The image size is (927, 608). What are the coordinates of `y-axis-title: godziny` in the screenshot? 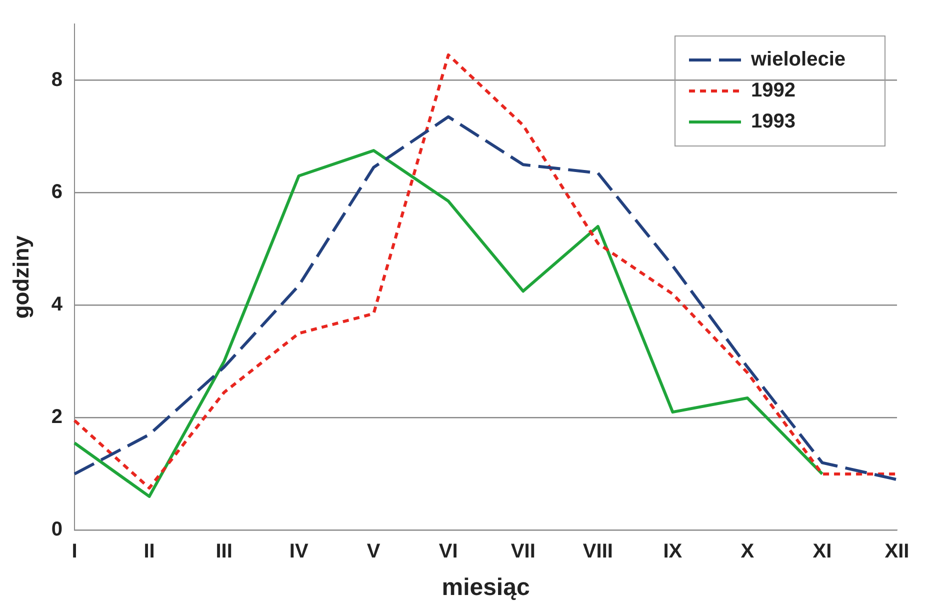 It's located at (21, 276).